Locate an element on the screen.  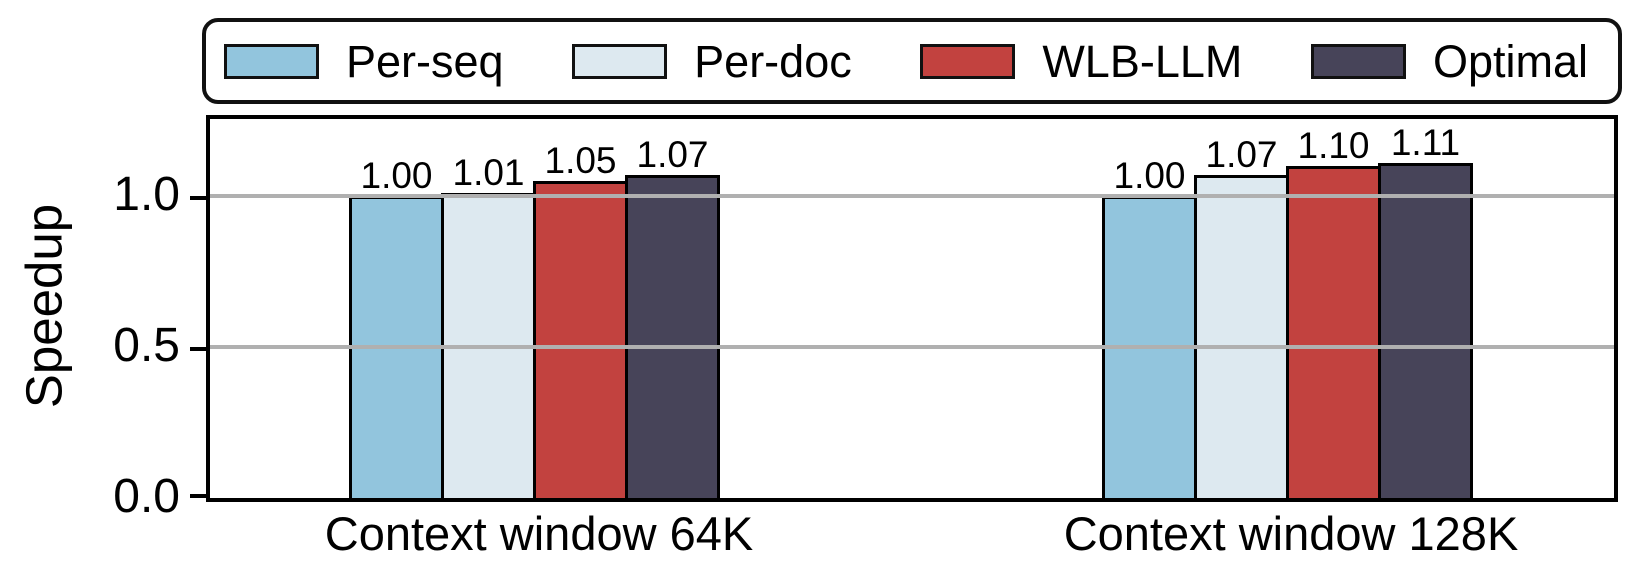
y-tick-label: 1.0 is located at coordinates (146, 195).